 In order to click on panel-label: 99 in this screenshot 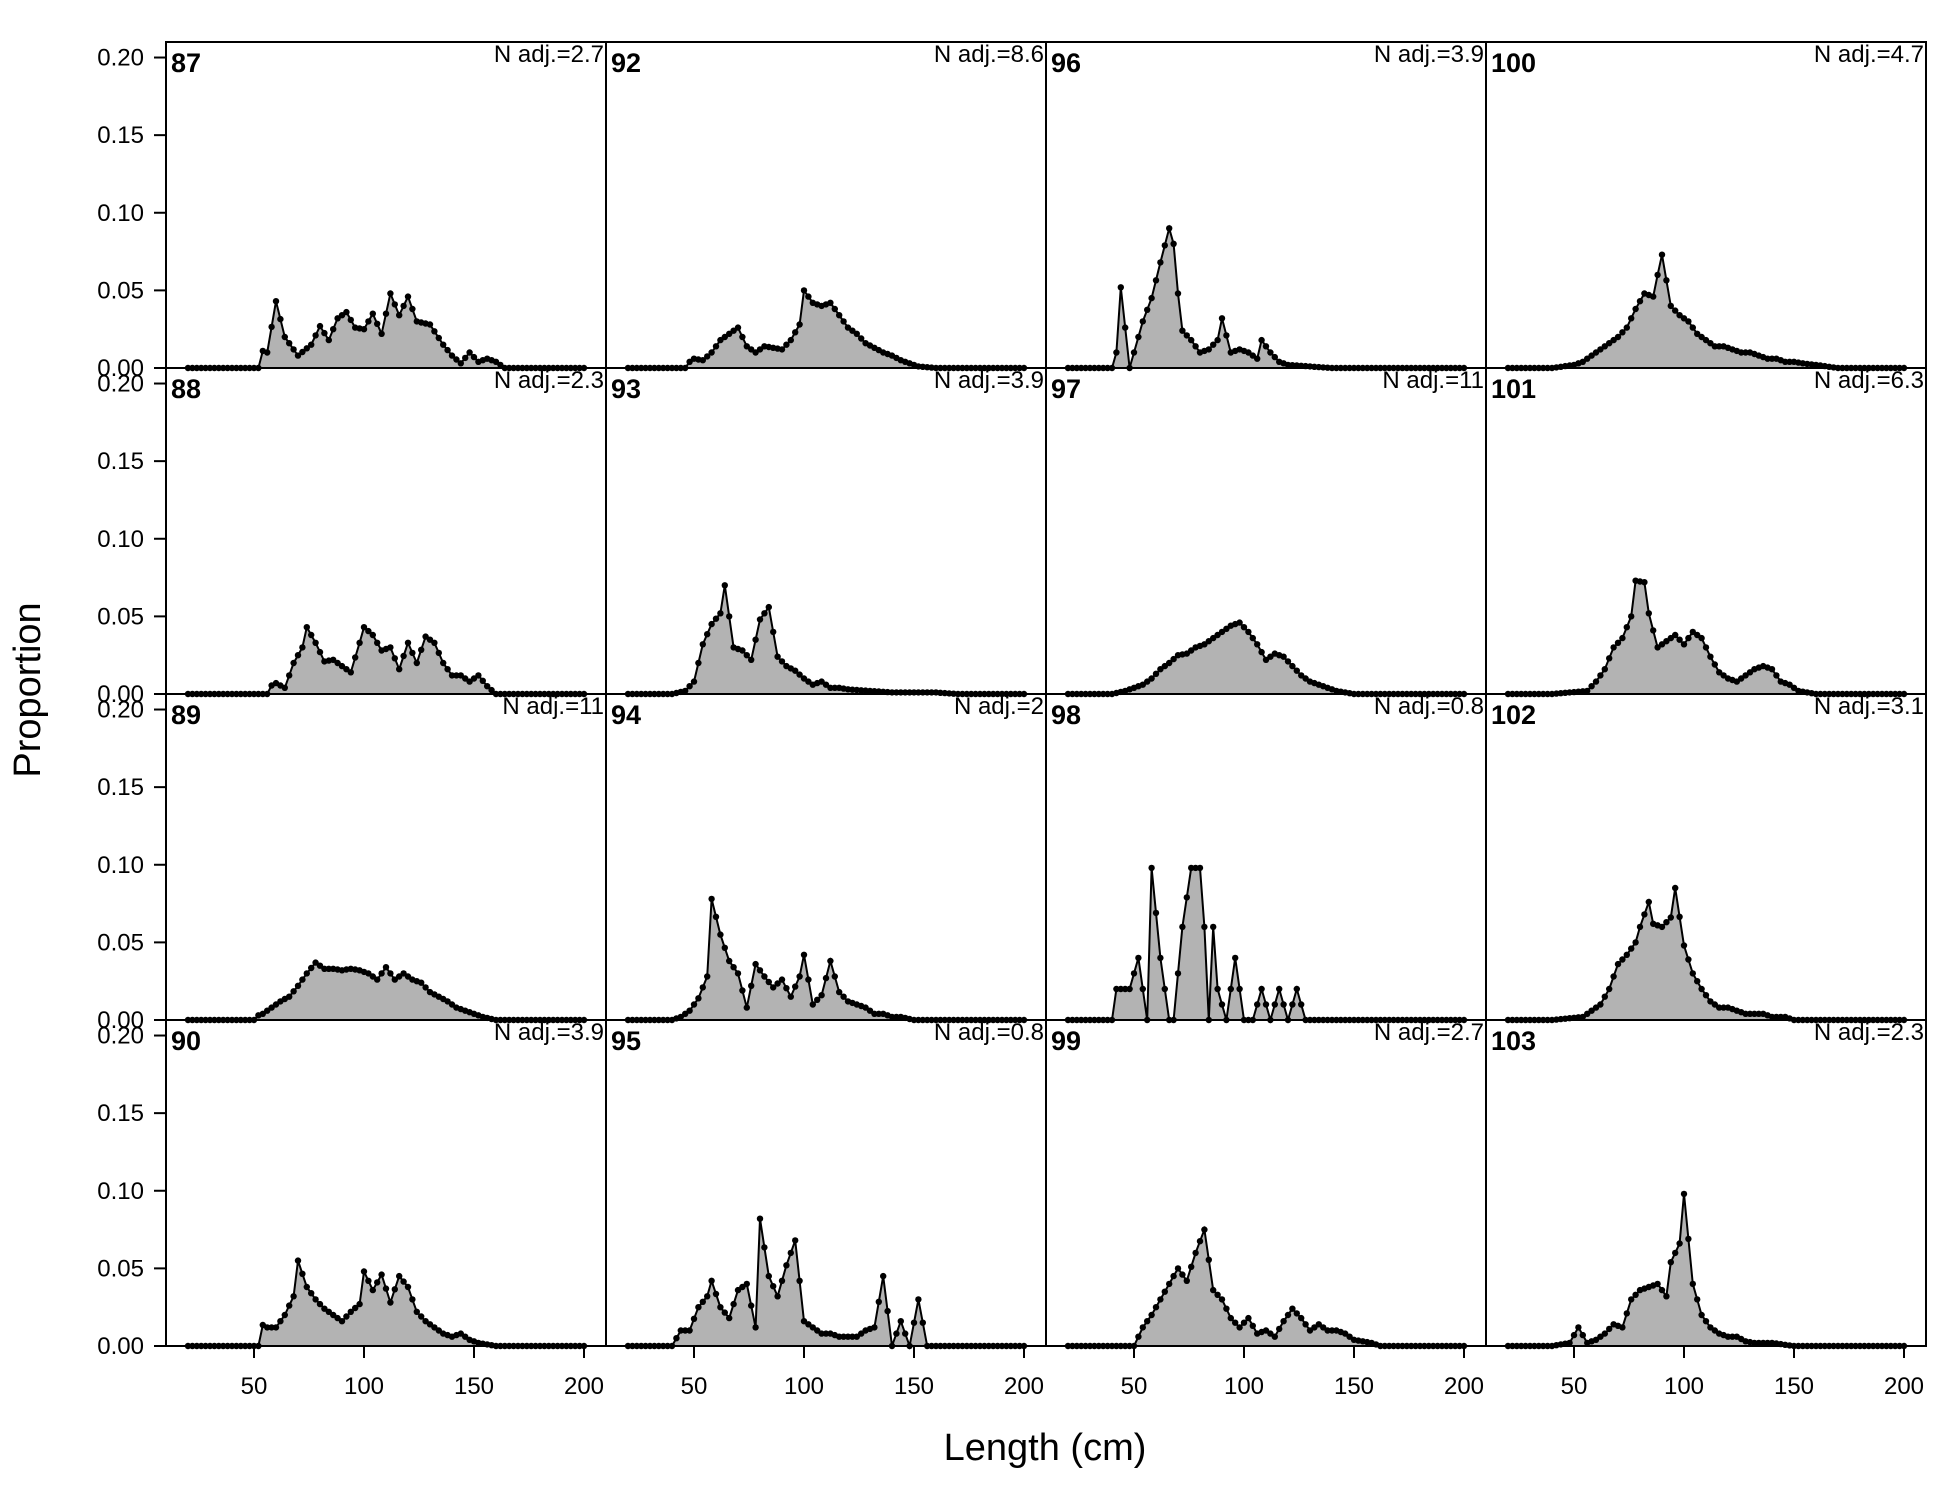, I will do `click(1066, 1041)`.